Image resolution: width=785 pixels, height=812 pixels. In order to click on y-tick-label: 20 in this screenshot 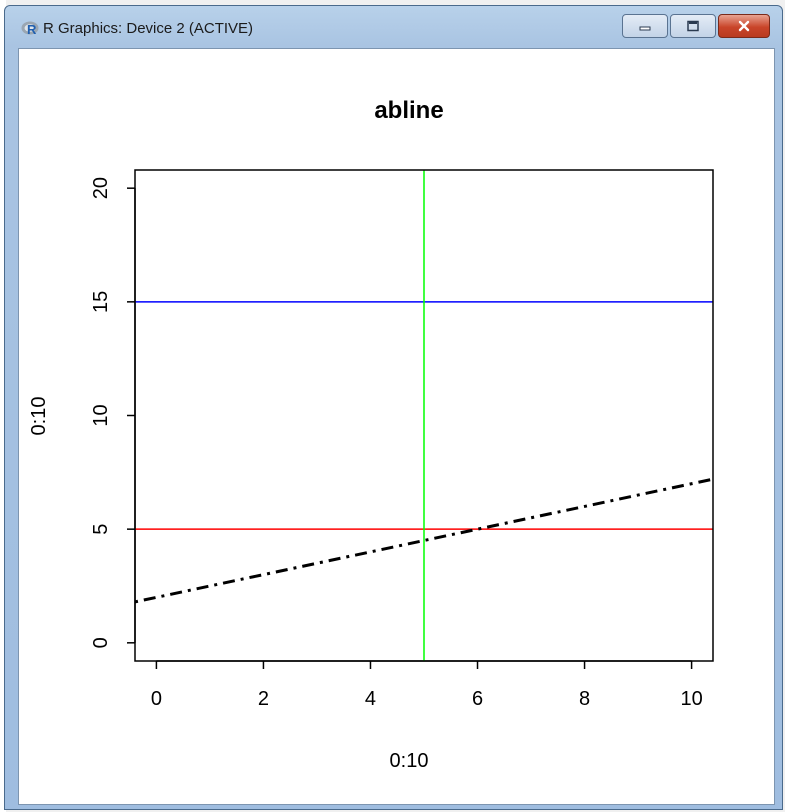, I will do `click(101, 188)`.